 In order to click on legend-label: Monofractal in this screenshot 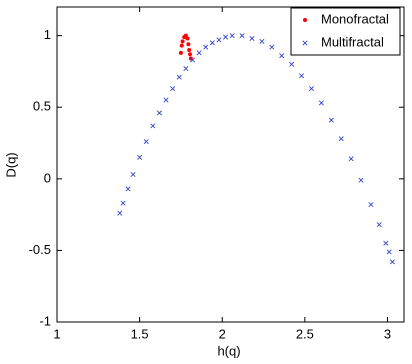, I will do `click(355, 18)`.